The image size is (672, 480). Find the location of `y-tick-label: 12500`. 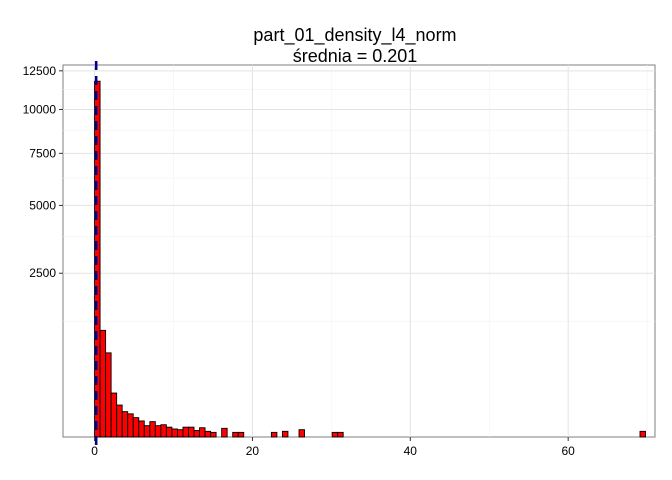

y-tick-label: 12500 is located at coordinates (40, 71).